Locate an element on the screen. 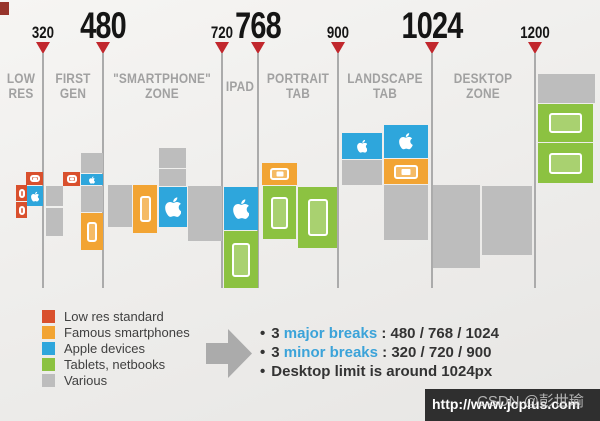  legend-item-label: Apple devices is located at coordinates (104, 348).